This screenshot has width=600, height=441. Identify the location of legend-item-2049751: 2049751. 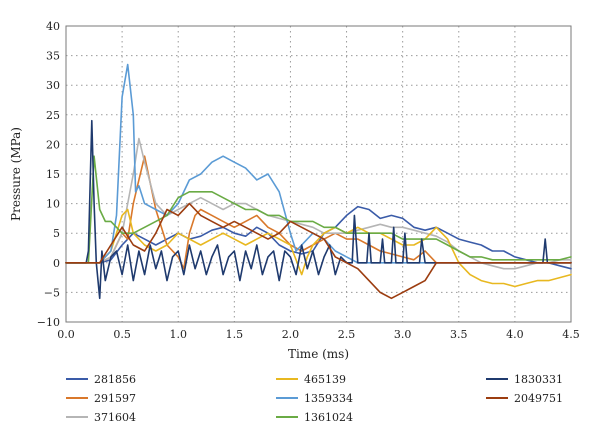
(524, 398).